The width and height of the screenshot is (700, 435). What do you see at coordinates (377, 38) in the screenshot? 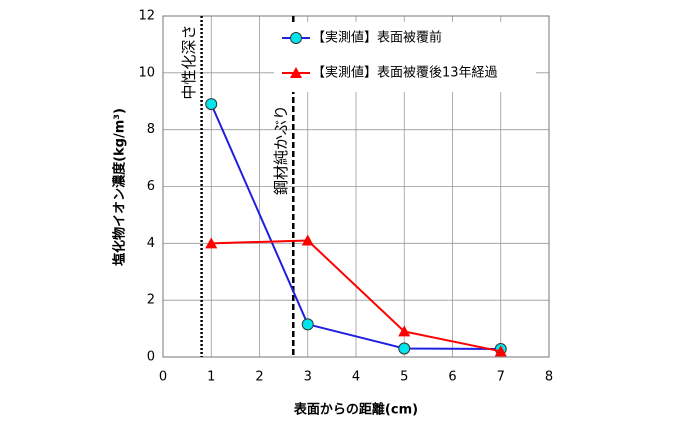
I see `legend-label: 【実測値】表面被覆前` at bounding box center [377, 38].